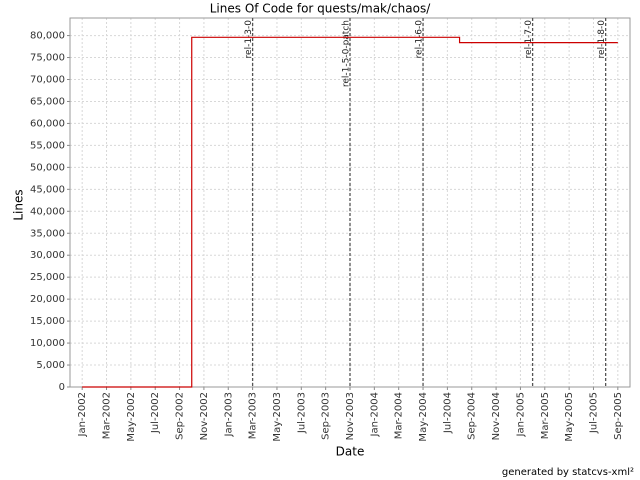 The width and height of the screenshot is (640, 480). I want to click on x-tick-label: May-2004, so click(423, 417).